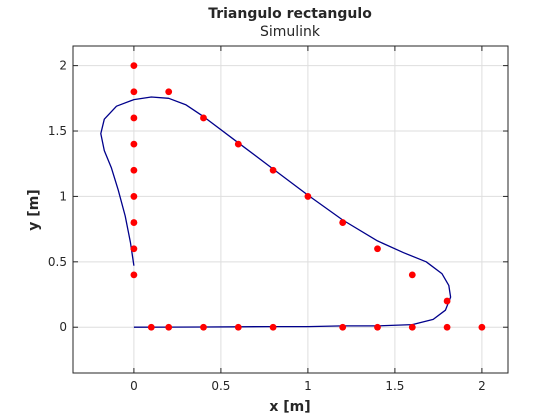 This screenshot has width=560, height=420. Describe the element at coordinates (394, 386) in the screenshot. I see `x-tick-label: 1.5` at that location.